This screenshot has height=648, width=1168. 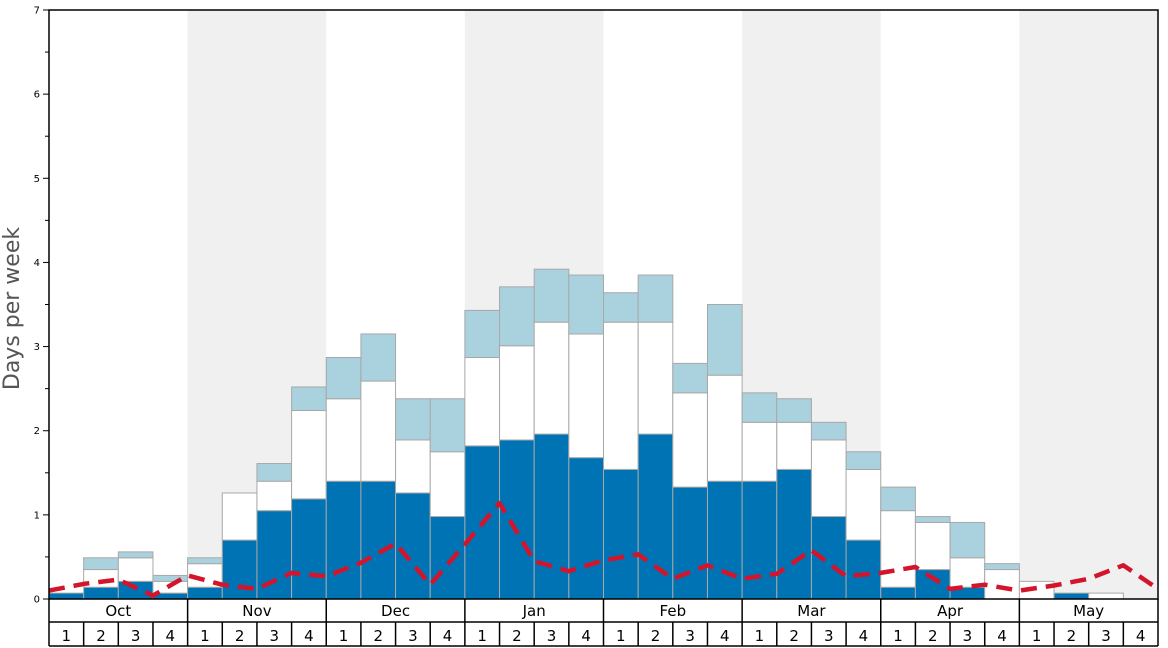 What do you see at coordinates (37, 431) in the screenshot?
I see `y-tick-label: 2` at bounding box center [37, 431].